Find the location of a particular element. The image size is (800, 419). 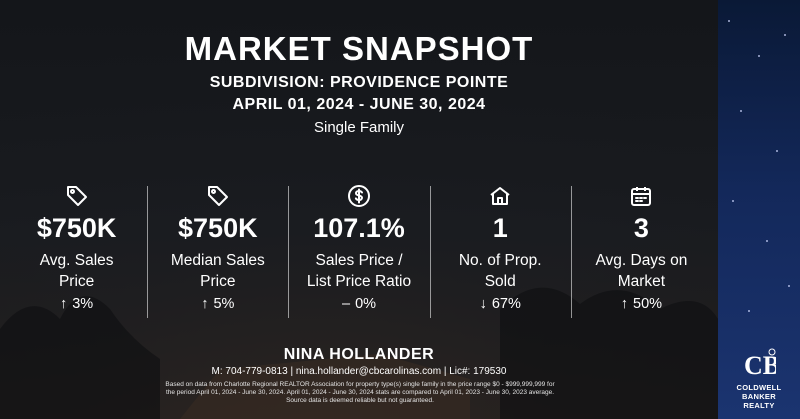

stat-sales-list-ratio: 107.1% Sales Price / List Price Ratio –0% is located at coordinates (358, 252).